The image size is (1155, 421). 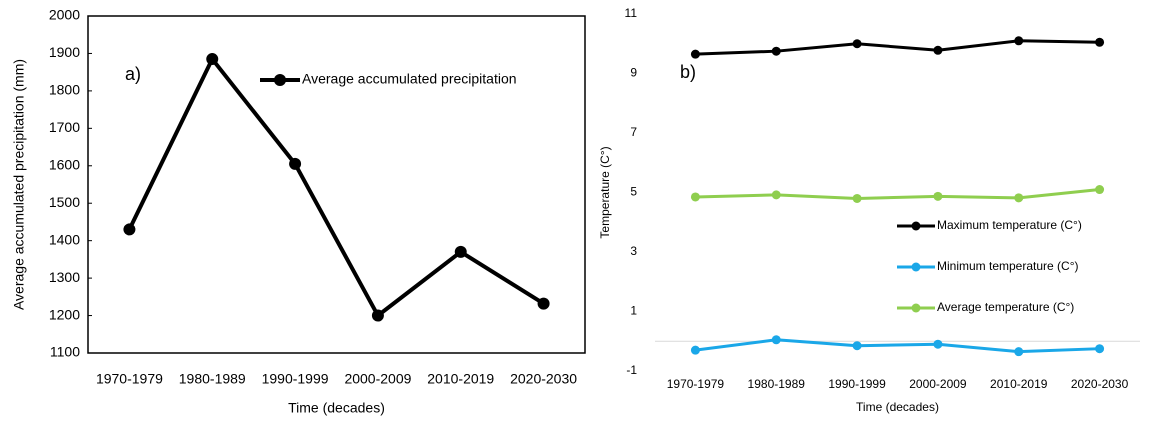 I want to click on panel-label: a), so click(x=133, y=74).